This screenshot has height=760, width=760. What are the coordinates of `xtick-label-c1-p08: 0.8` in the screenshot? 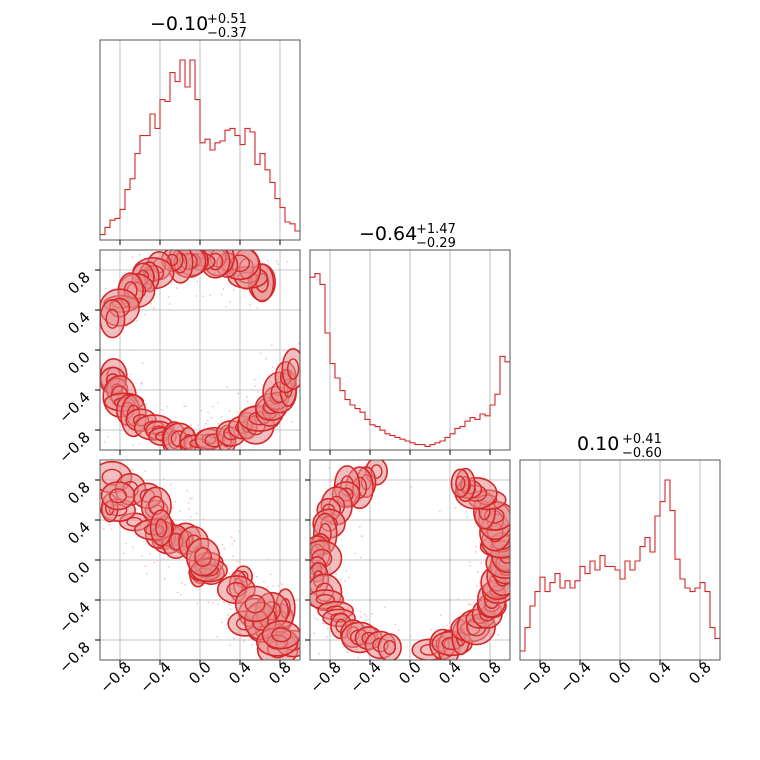 It's located at (490, 673).